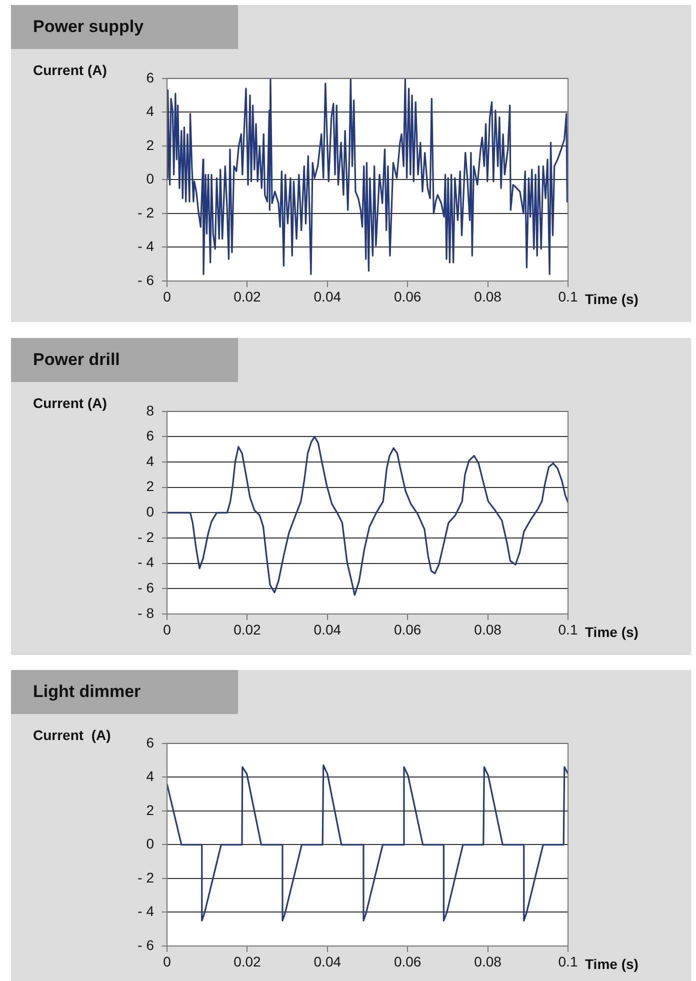 The image size is (696, 981). I want to click on chart-title: Light dimmer, so click(124, 692).